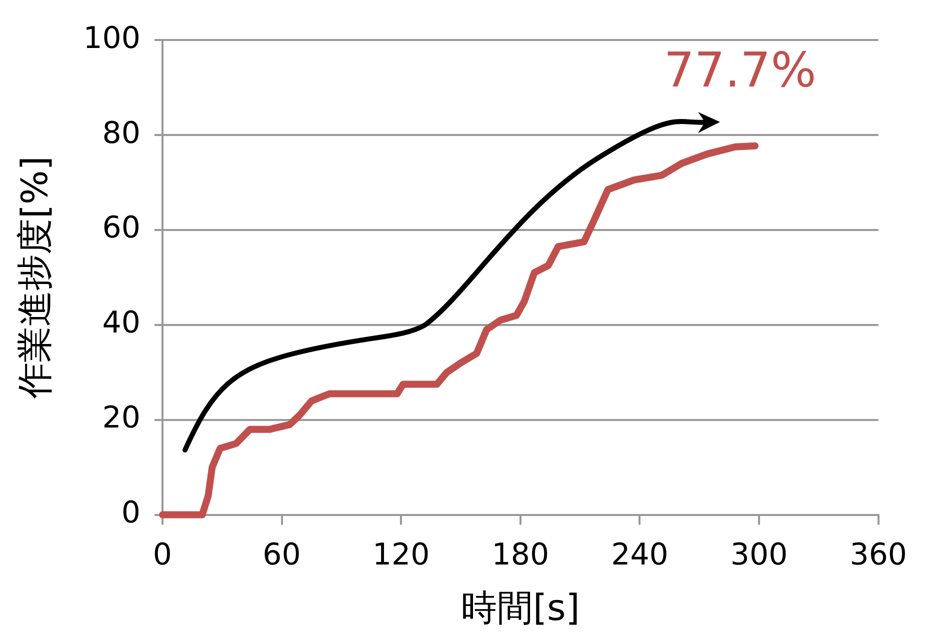 This screenshot has width=929, height=644. Describe the element at coordinates (121, 418) in the screenshot. I see `y-tick-label: 20` at that location.